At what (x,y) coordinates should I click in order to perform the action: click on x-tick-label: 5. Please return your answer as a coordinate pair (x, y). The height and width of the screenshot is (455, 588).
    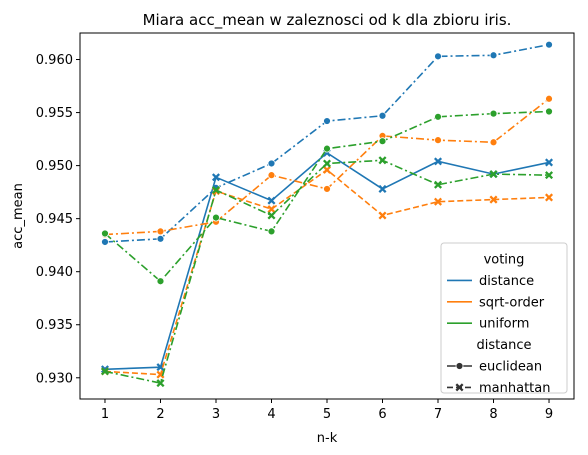
    Looking at the image, I should click on (327, 414).